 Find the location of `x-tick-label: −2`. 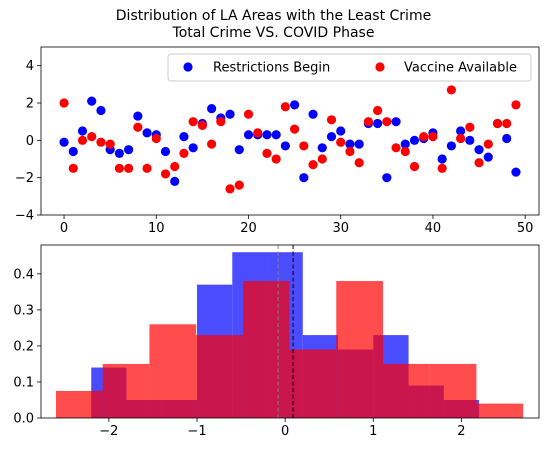

x-tick-label: −2 is located at coordinates (108, 431).